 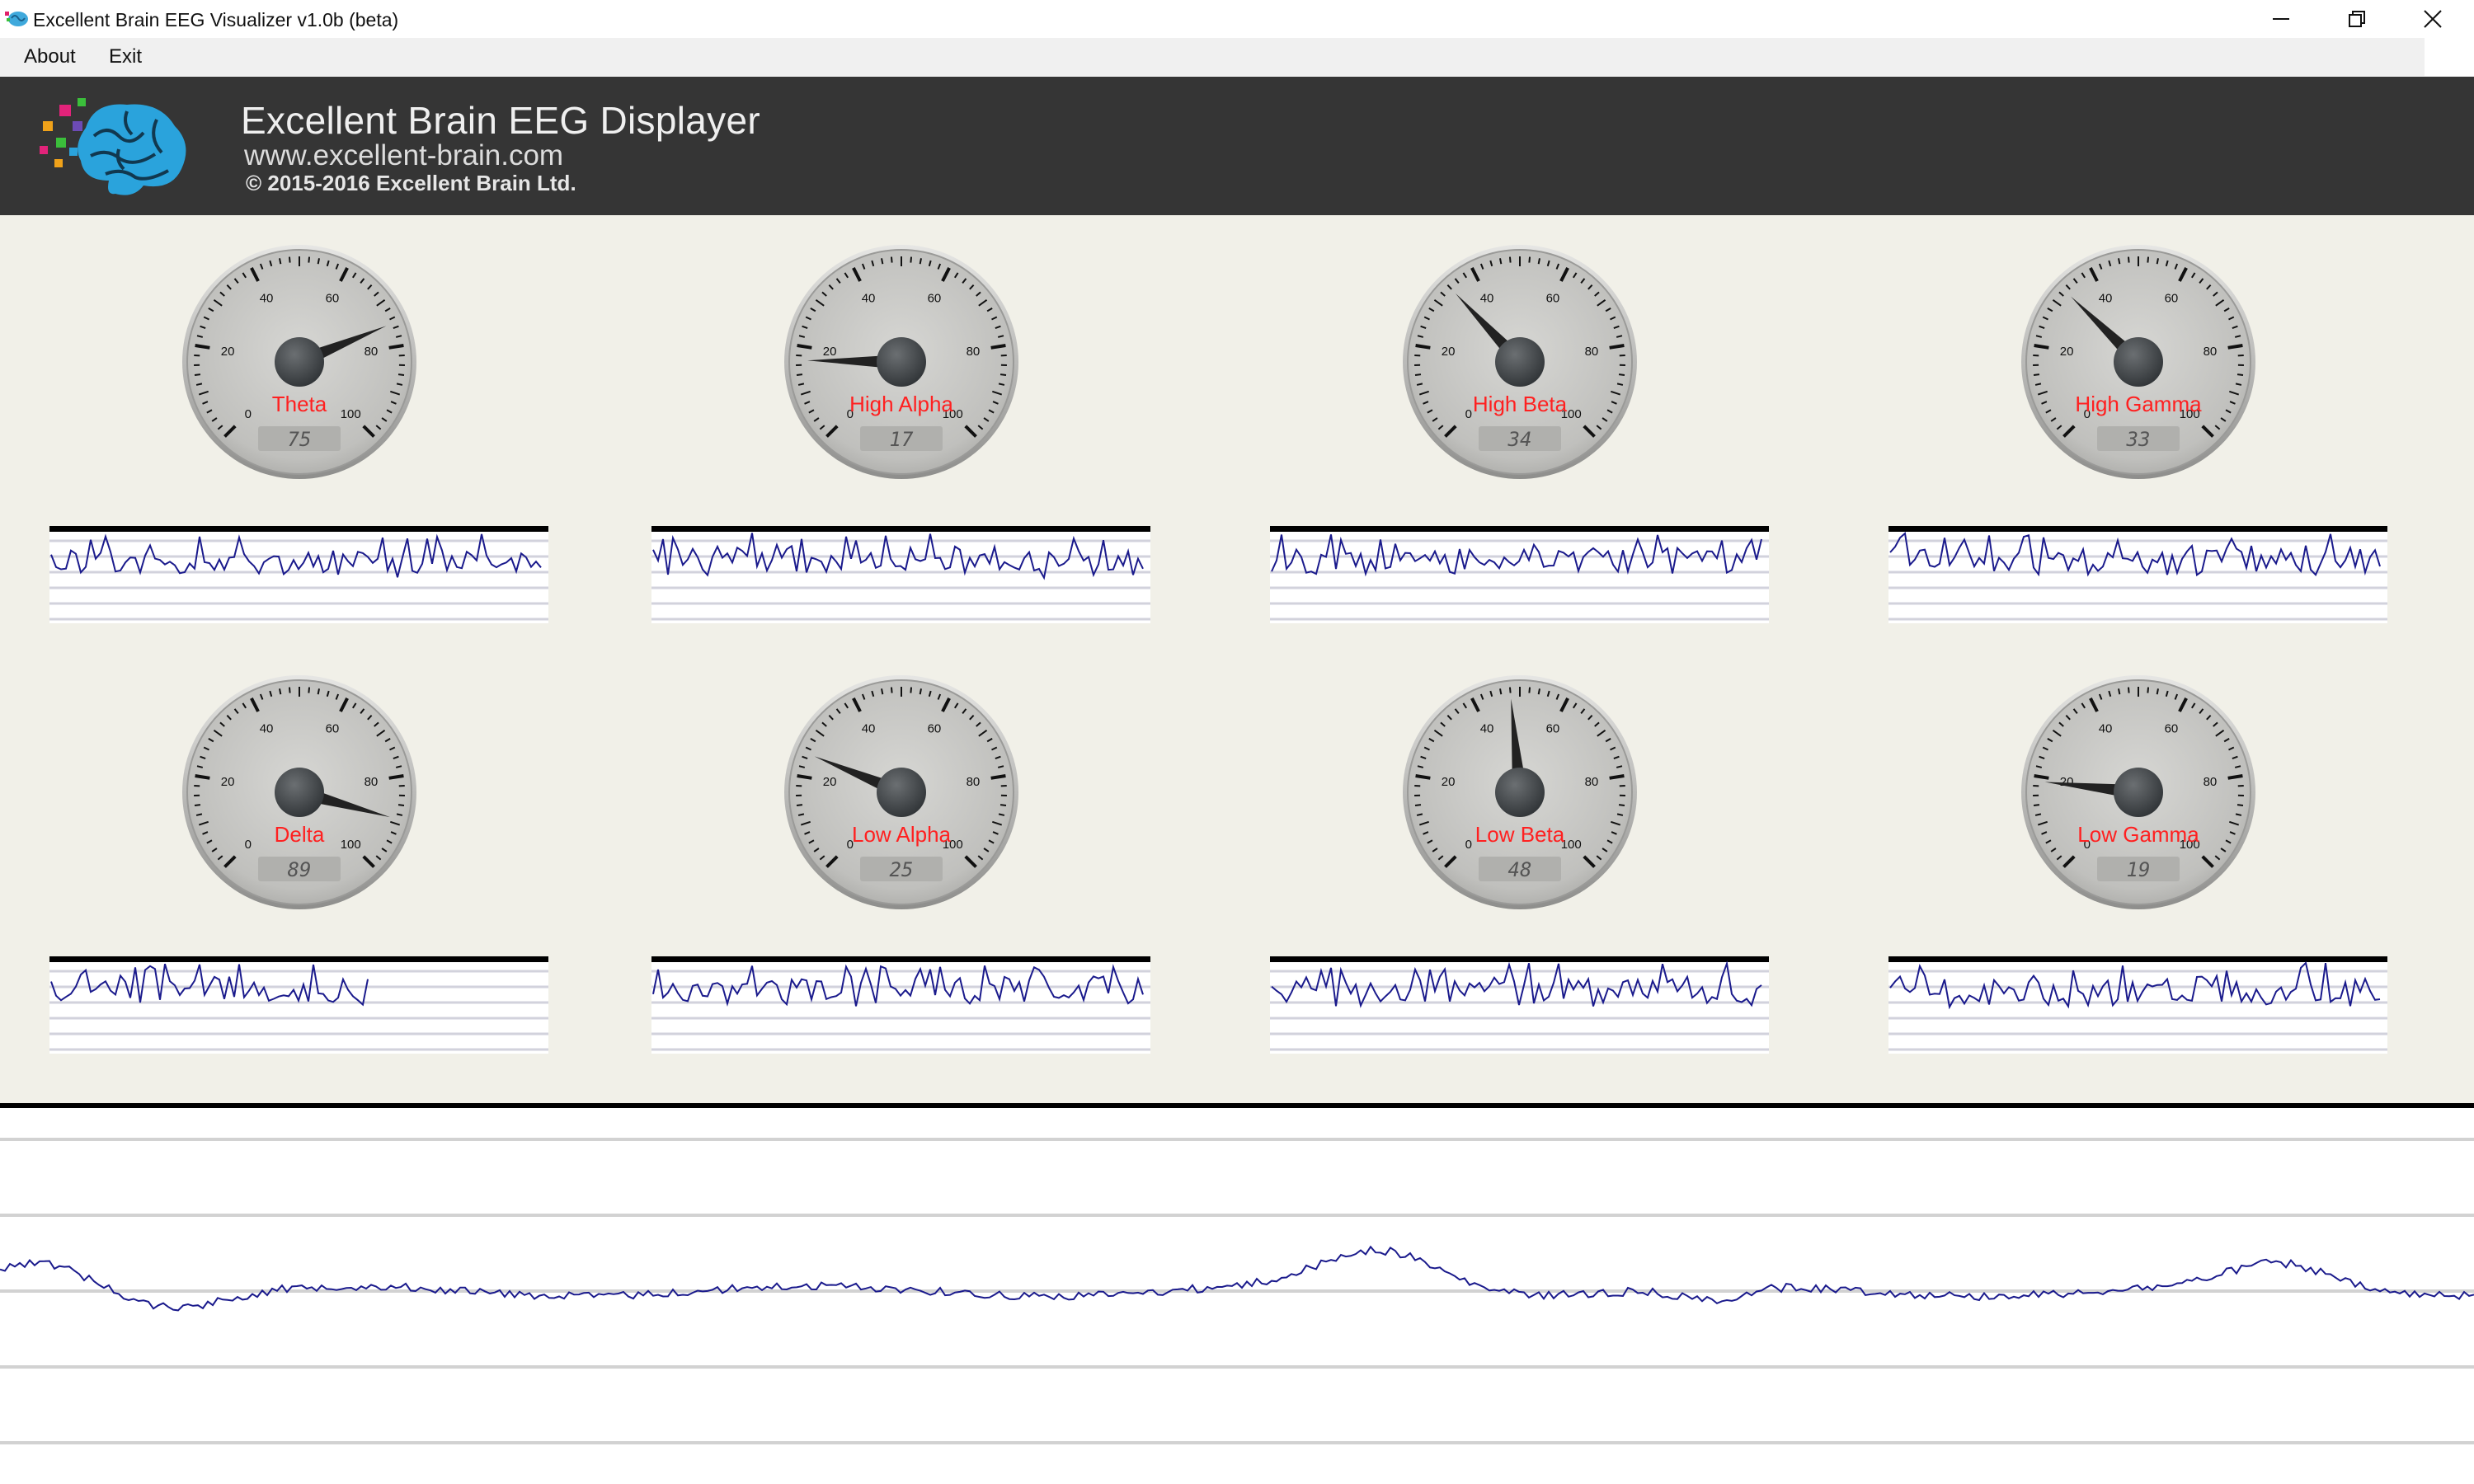 I want to click on low-beta-tick-label: 100, so click(x=1571, y=845).